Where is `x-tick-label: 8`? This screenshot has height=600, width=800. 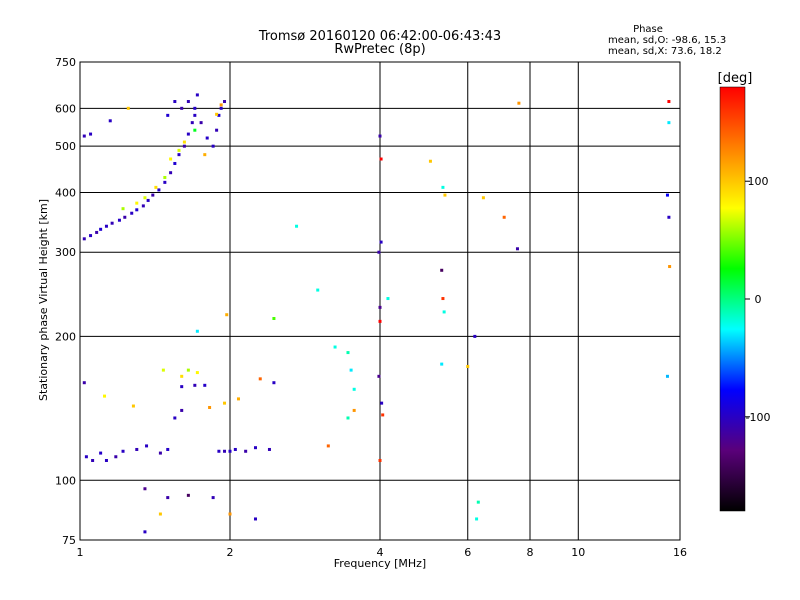 x-tick-label: 8 is located at coordinates (530, 552).